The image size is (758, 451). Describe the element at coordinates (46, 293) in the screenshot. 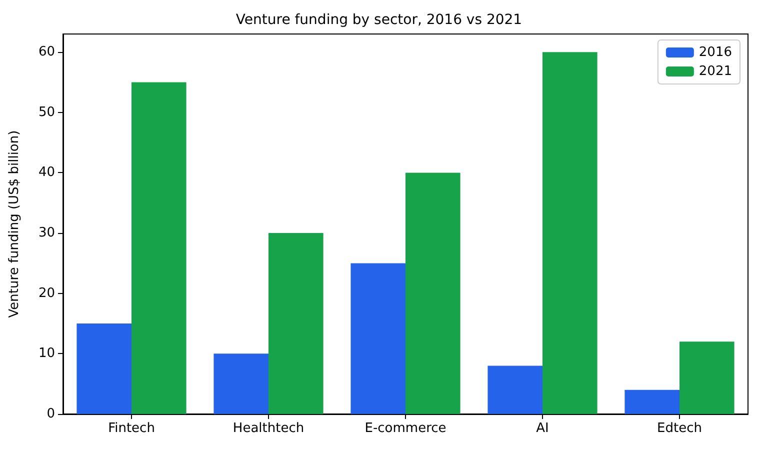

I see `y-tick-label: 20` at that location.